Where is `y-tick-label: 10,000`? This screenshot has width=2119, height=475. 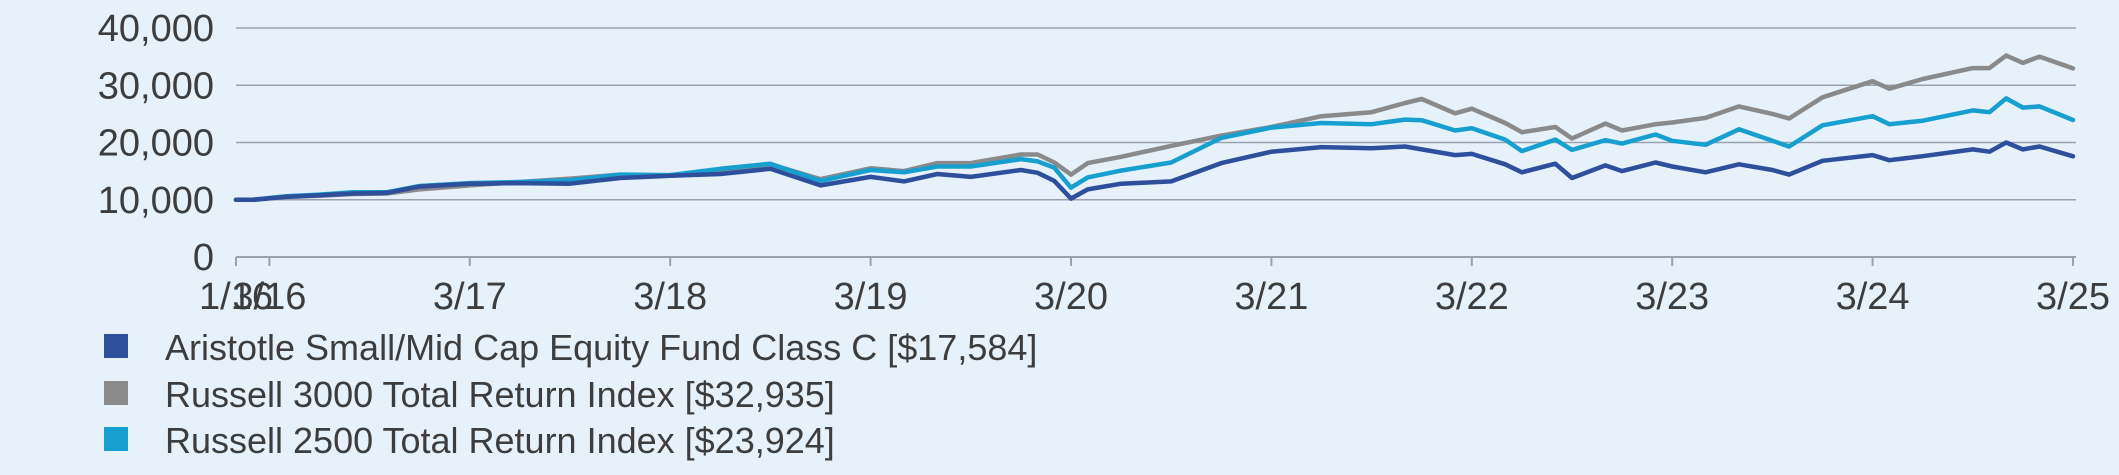
y-tick-label: 10,000 is located at coordinates (156, 201).